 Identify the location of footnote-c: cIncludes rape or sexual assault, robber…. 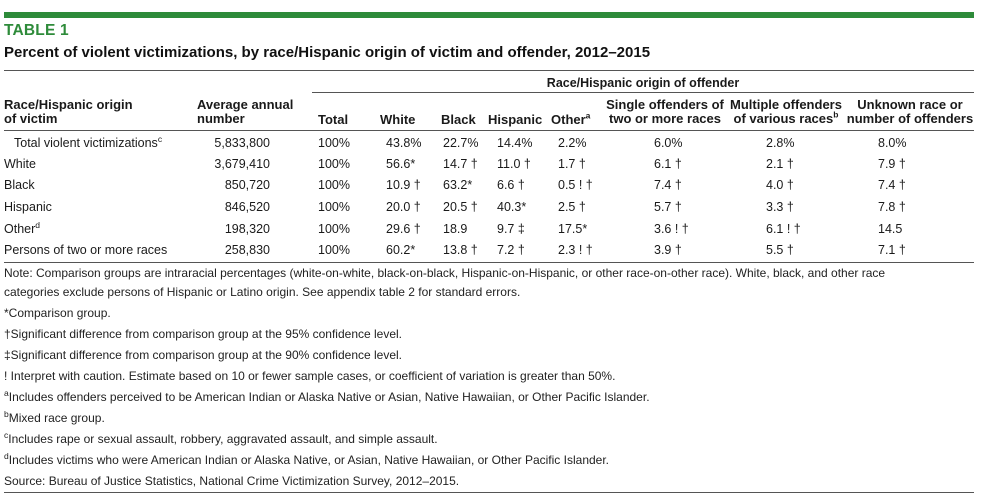
(221, 439).